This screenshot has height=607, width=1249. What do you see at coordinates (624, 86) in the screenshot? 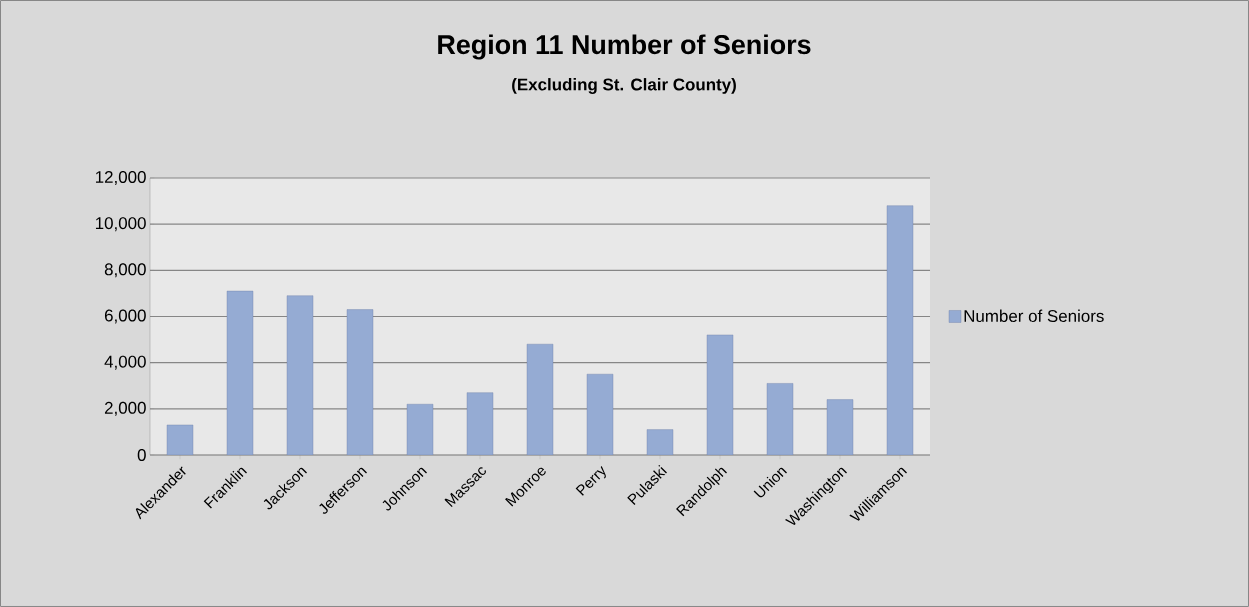
I see `chart-subtitle: (Excluding St. Clair County)` at bounding box center [624, 86].